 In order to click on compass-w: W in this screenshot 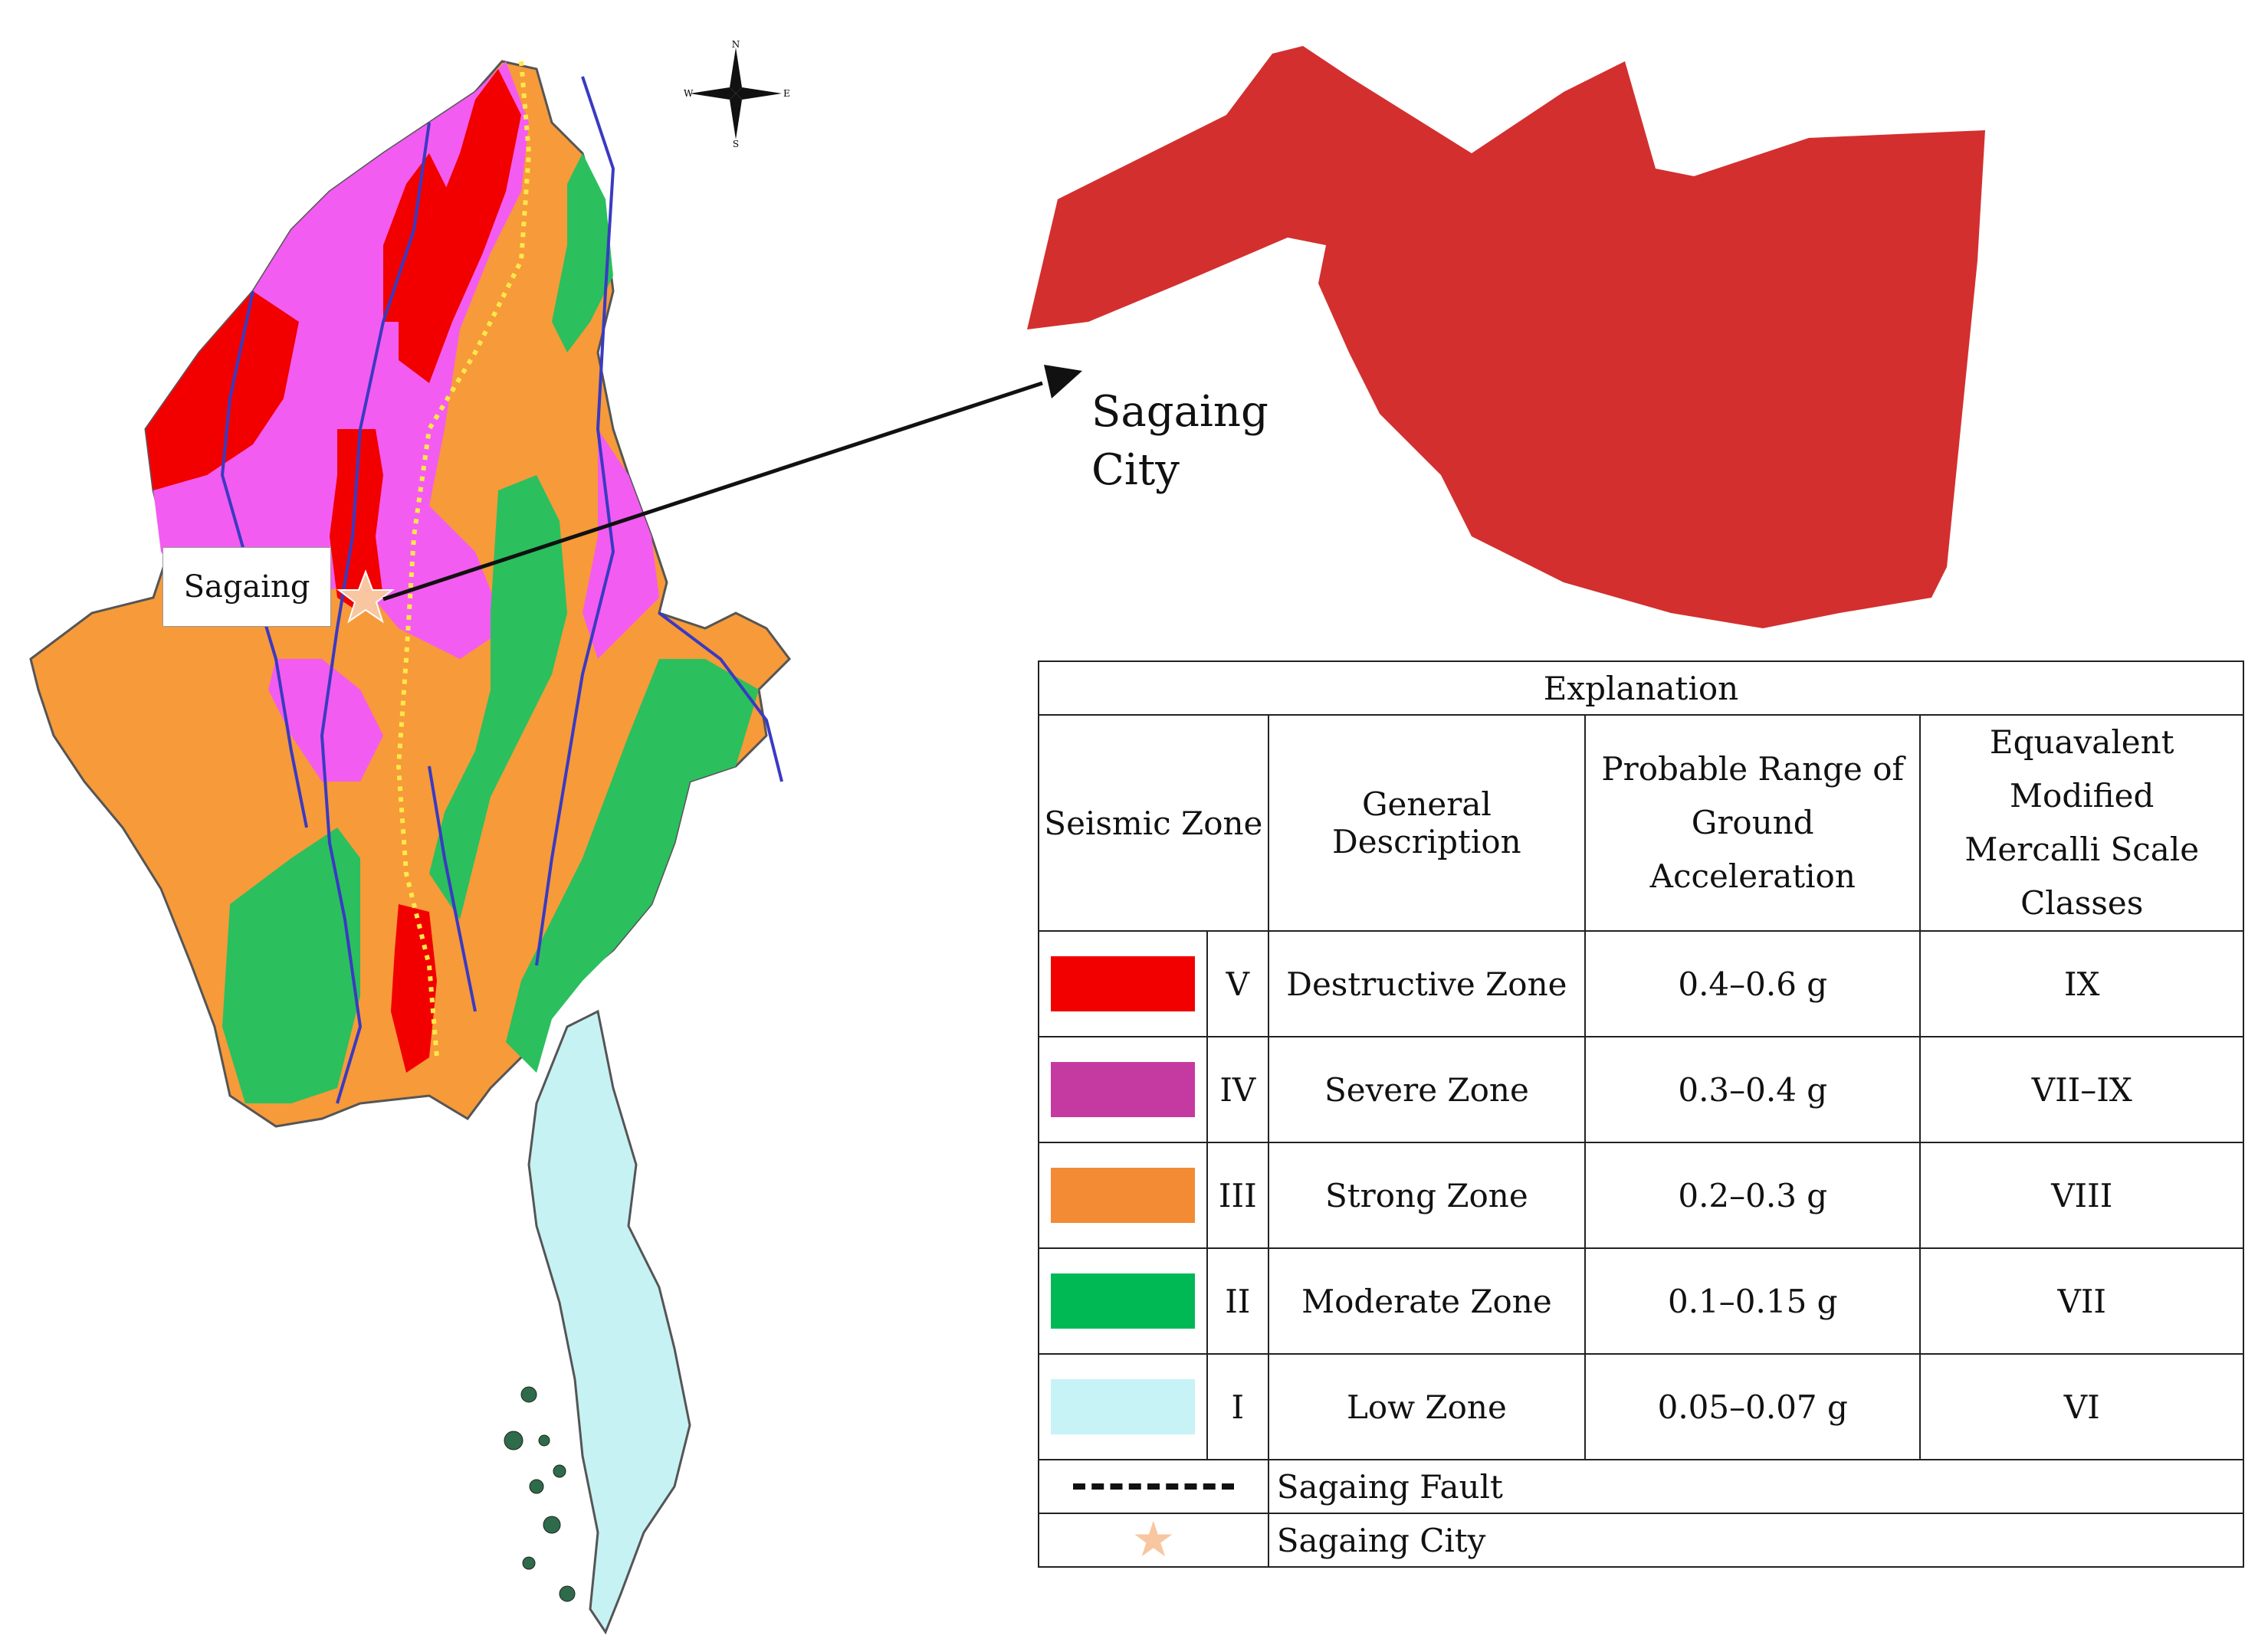, I will do `click(689, 94)`.